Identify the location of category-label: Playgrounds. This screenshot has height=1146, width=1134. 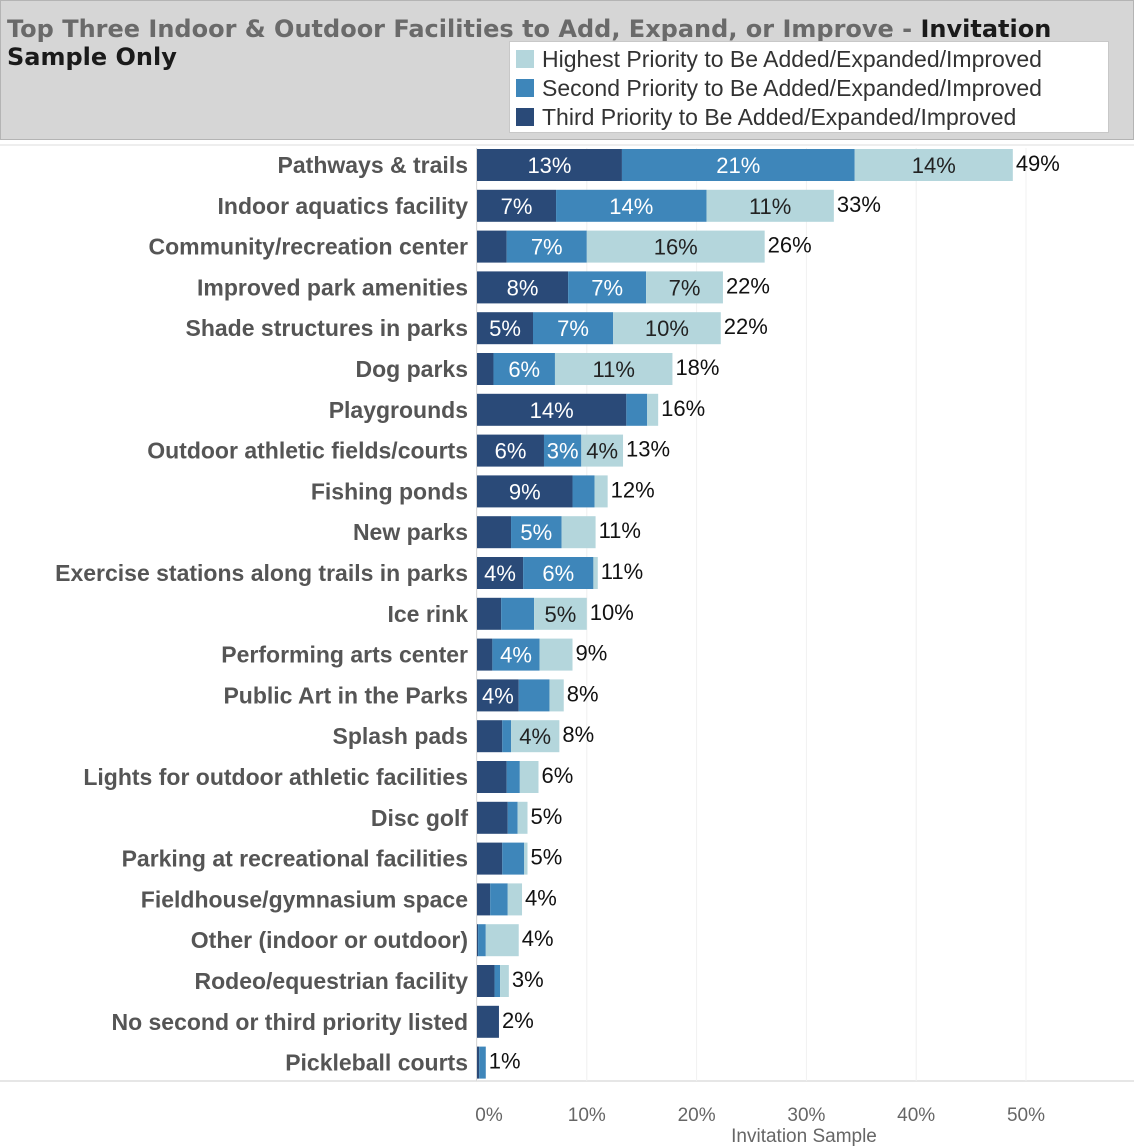
(398, 410).